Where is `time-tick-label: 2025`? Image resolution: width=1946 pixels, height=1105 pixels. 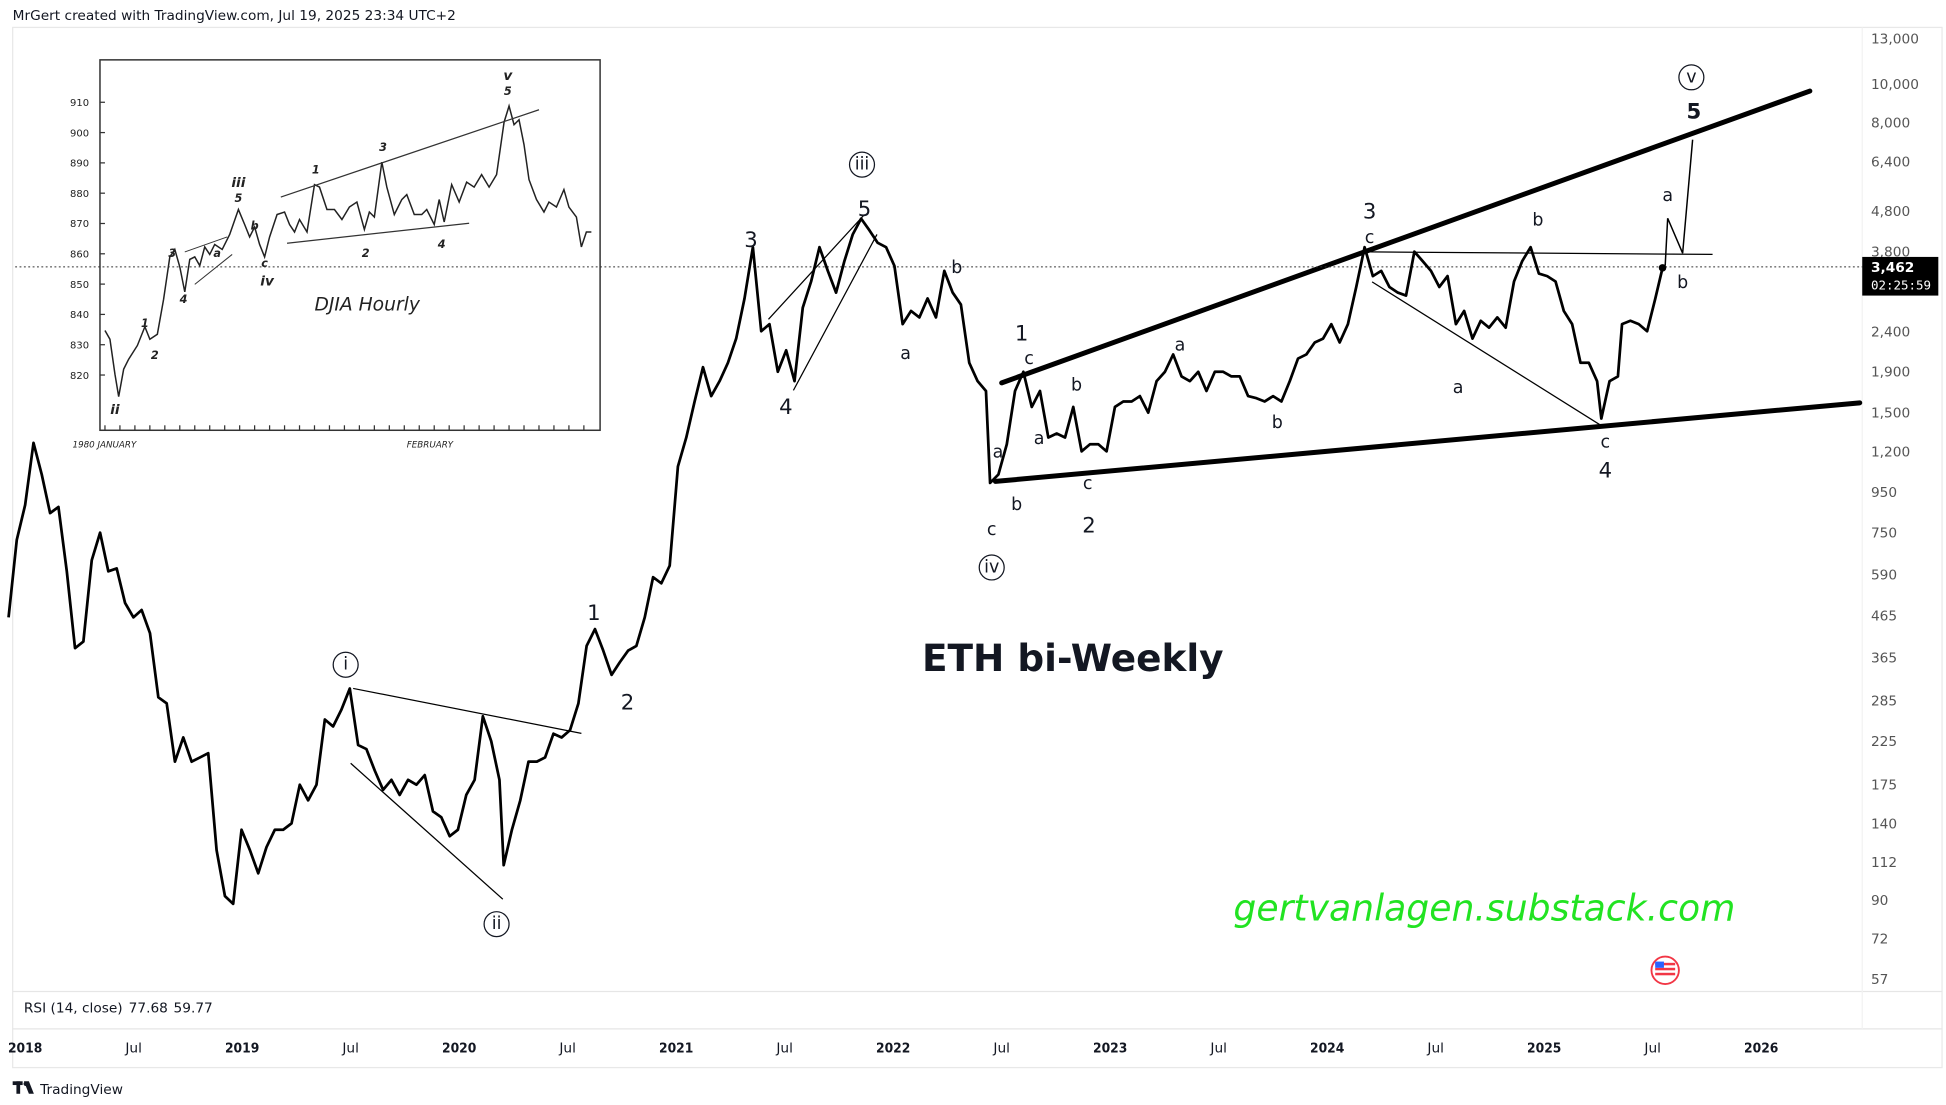
time-tick-label: 2025 is located at coordinates (1544, 1049).